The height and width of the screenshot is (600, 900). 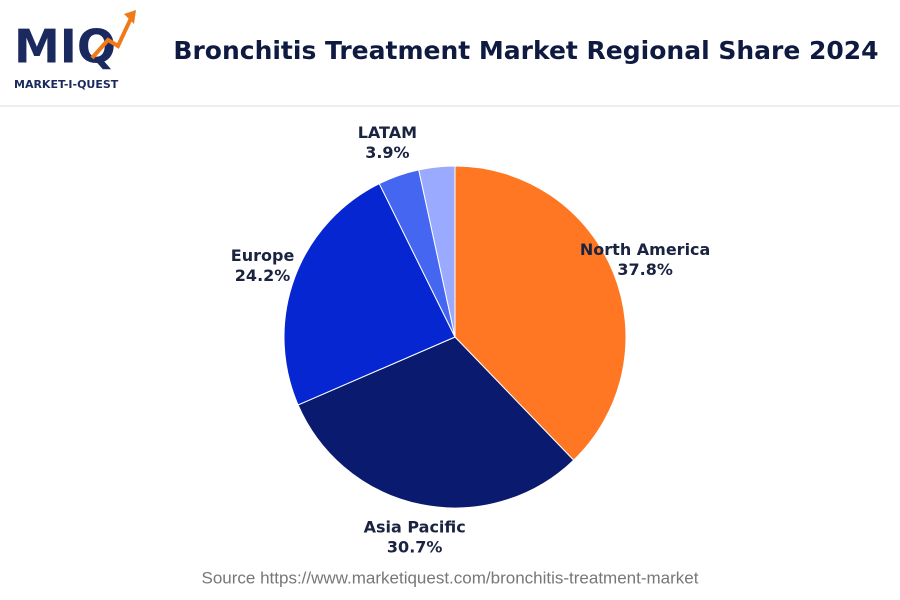 What do you see at coordinates (66, 84) in the screenshot?
I see `logo-name: MARKET-I-QUEST` at bounding box center [66, 84].